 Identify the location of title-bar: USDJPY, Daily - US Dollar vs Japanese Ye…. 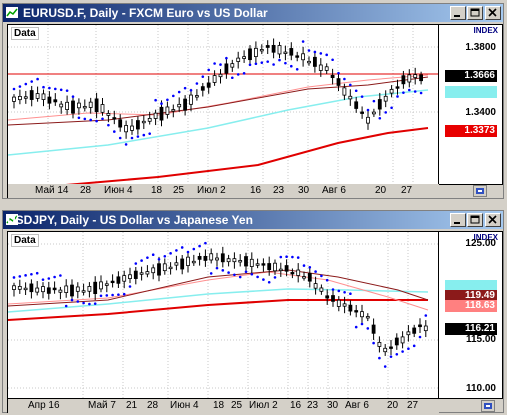
(253, 220).